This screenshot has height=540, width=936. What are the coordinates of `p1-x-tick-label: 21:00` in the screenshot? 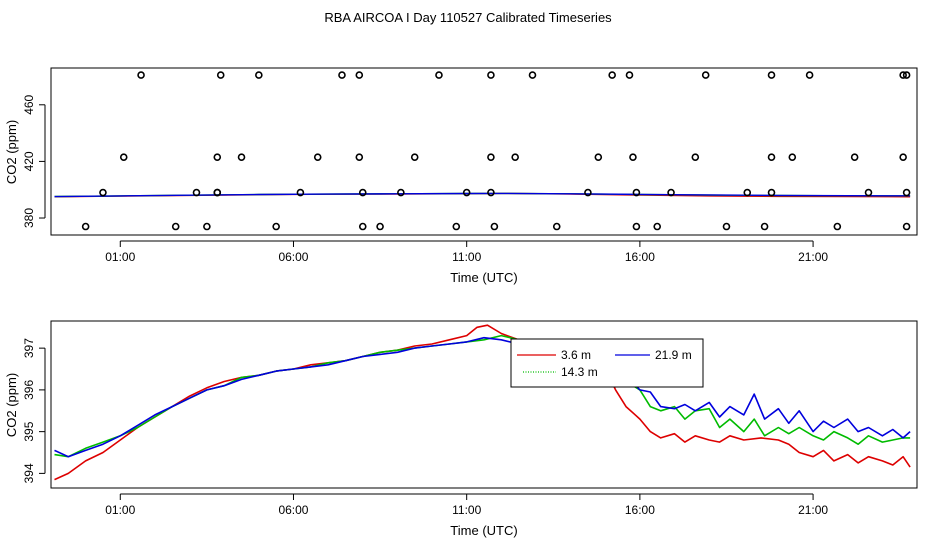 It's located at (813, 510).